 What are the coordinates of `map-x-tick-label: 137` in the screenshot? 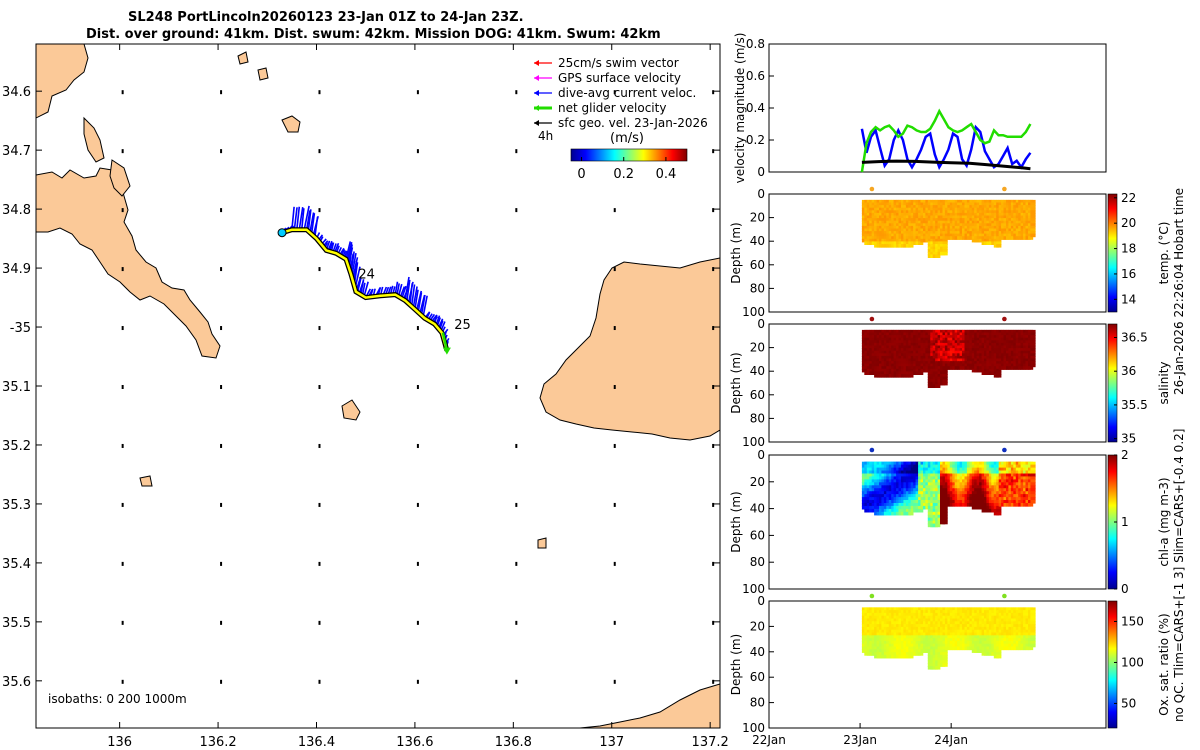 It's located at (611, 742).